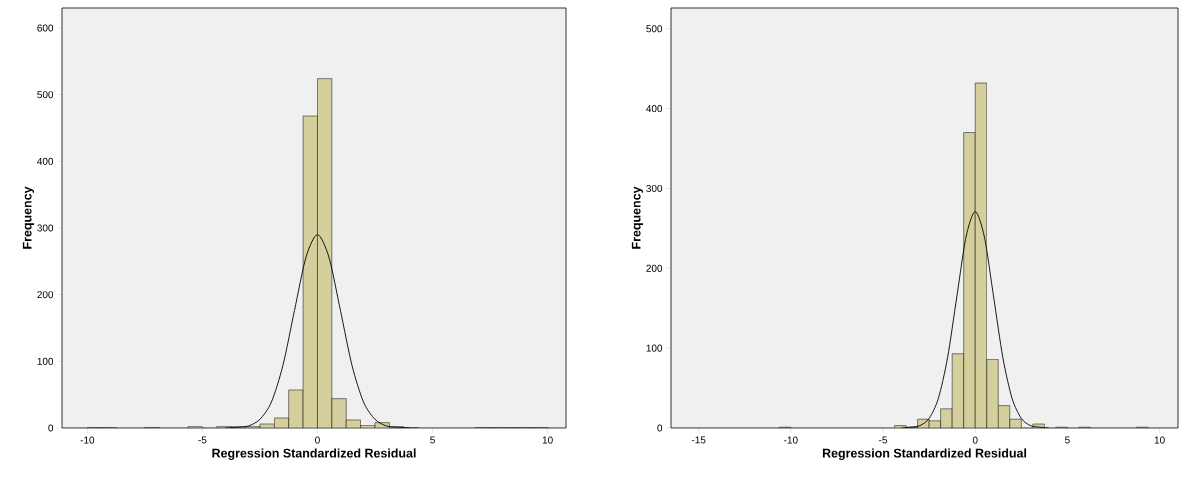 Image resolution: width=1182 pixels, height=487 pixels. Describe the element at coordinates (698, 440) in the screenshot. I see `x-tick-label: -15` at that location.